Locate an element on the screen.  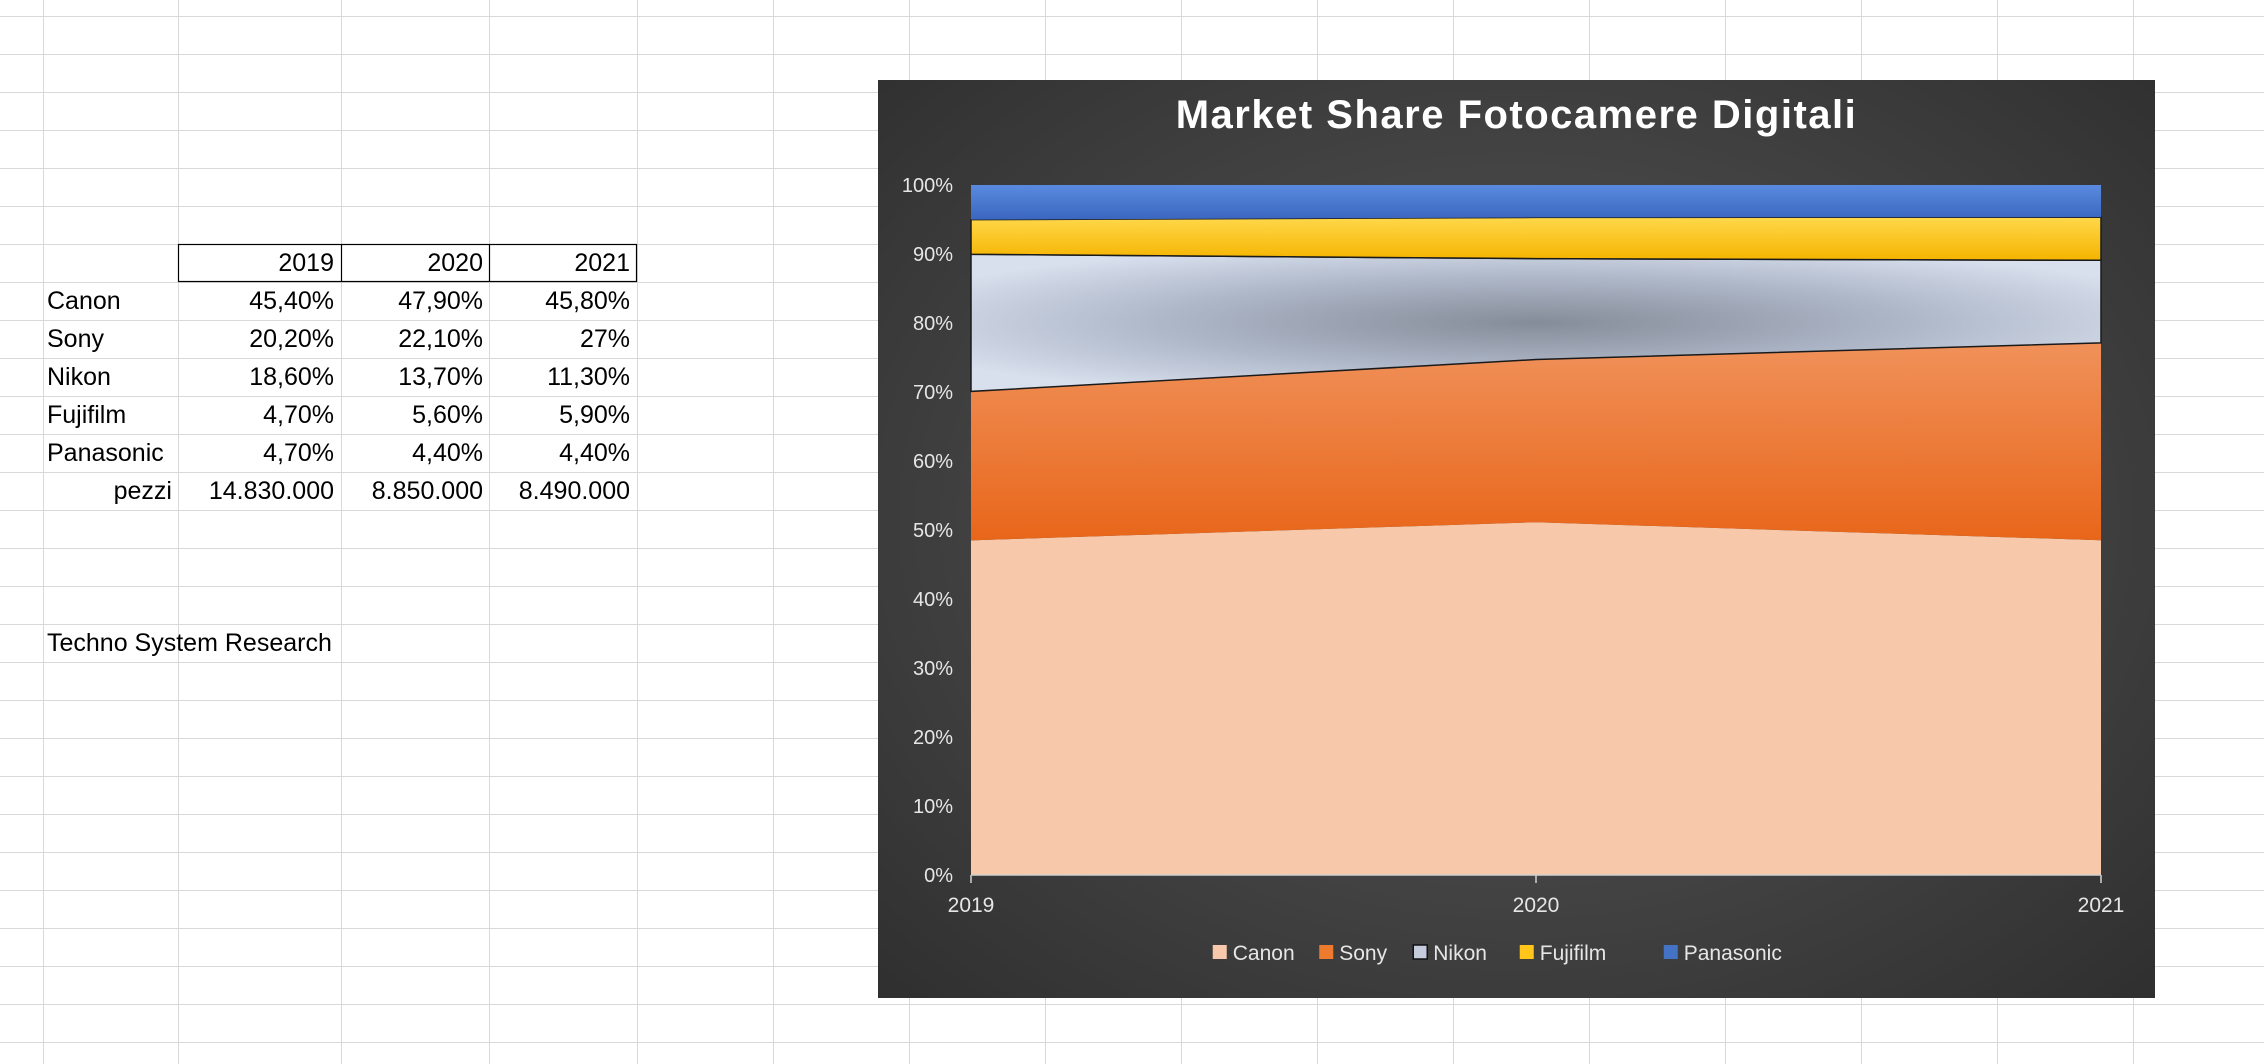
y-tick-label-9: 90% is located at coordinates (933, 255).